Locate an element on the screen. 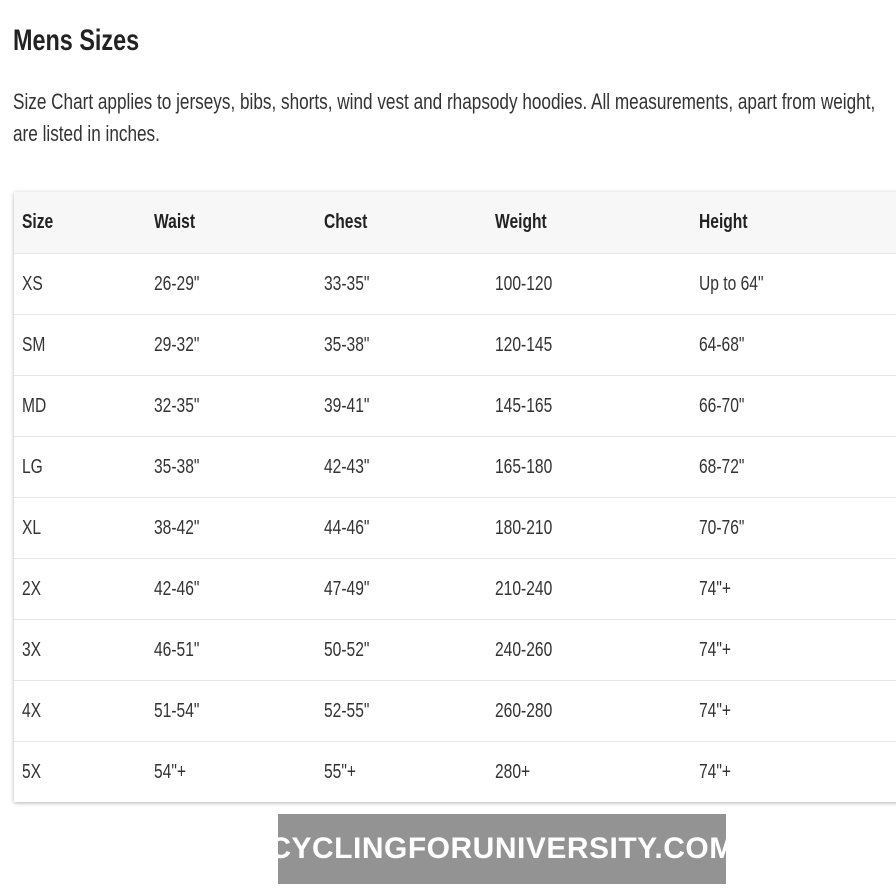  page-title: Mens Sizes is located at coordinates (94, 41).